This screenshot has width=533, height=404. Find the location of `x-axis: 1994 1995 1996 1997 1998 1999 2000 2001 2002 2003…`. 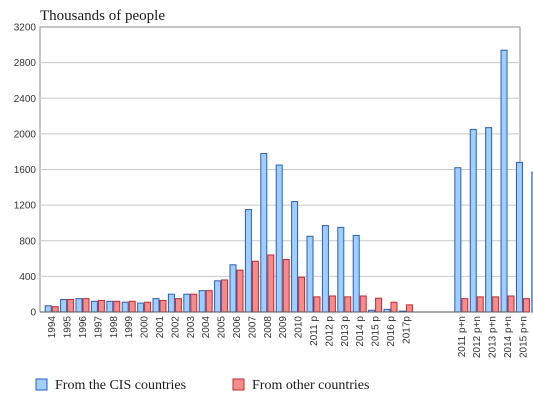

x-axis: 1994 1995 1996 1997 1998 1999 2000 2001 2002 2003… is located at coordinates (284, 334).